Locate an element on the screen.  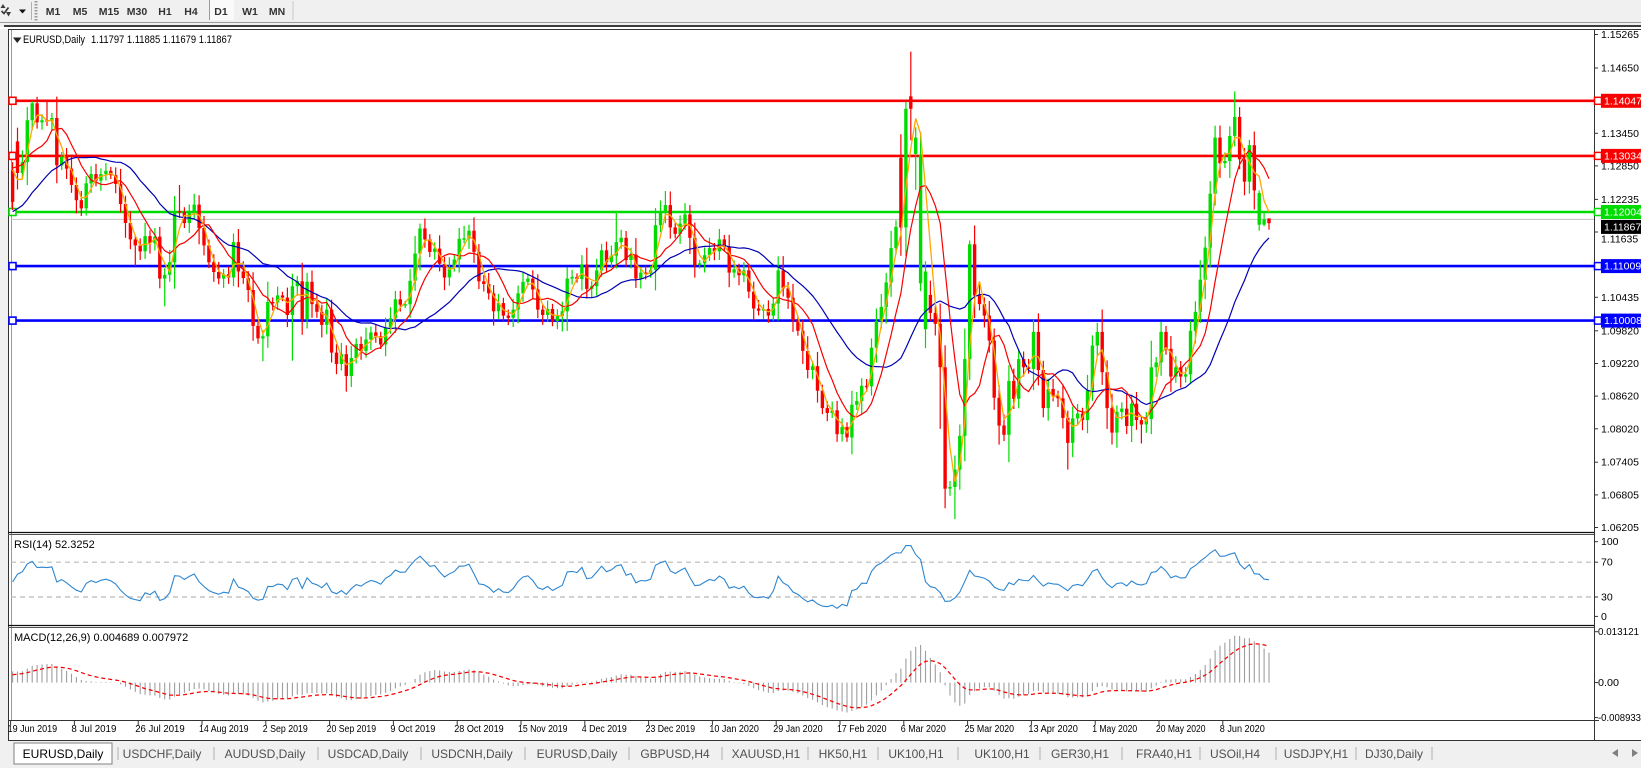
svg-text: 20 Sep 2019 is located at coordinates (352, 729).